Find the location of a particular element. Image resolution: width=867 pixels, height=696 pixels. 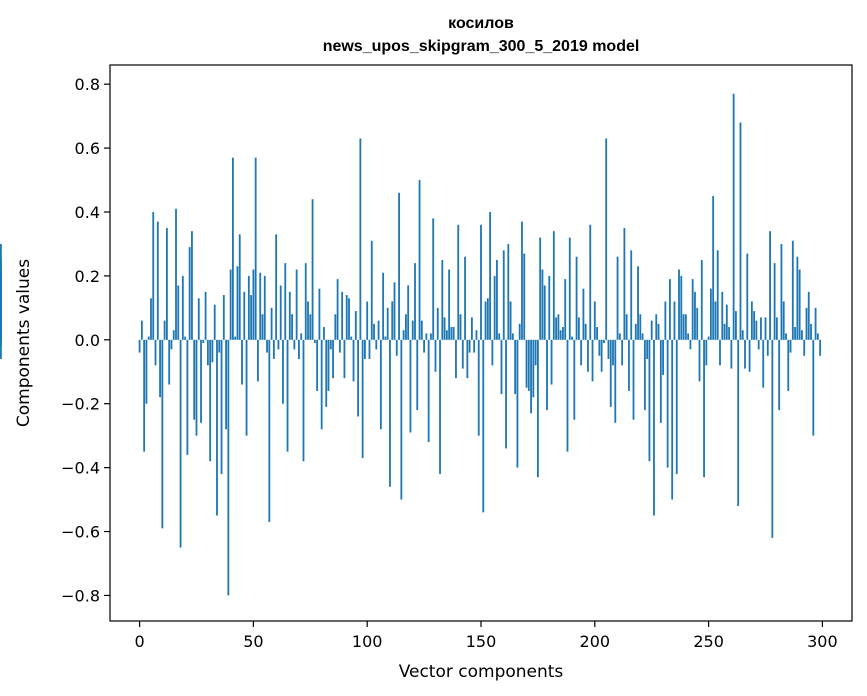

y-tick-label: 0.4 is located at coordinates (87, 212).